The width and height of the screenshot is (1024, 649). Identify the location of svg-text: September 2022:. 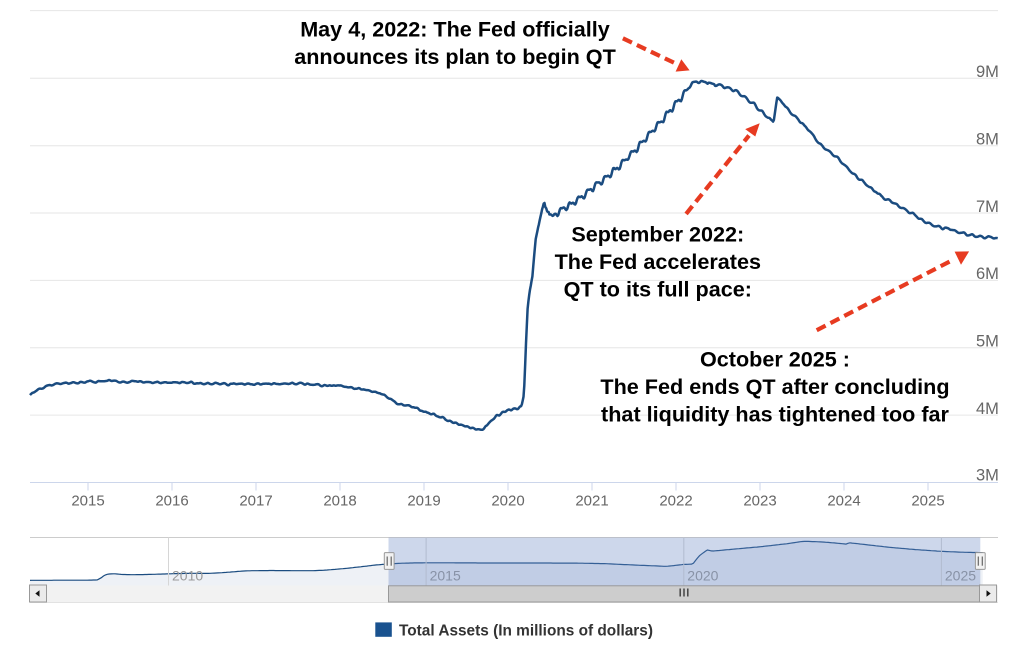
(657, 233).